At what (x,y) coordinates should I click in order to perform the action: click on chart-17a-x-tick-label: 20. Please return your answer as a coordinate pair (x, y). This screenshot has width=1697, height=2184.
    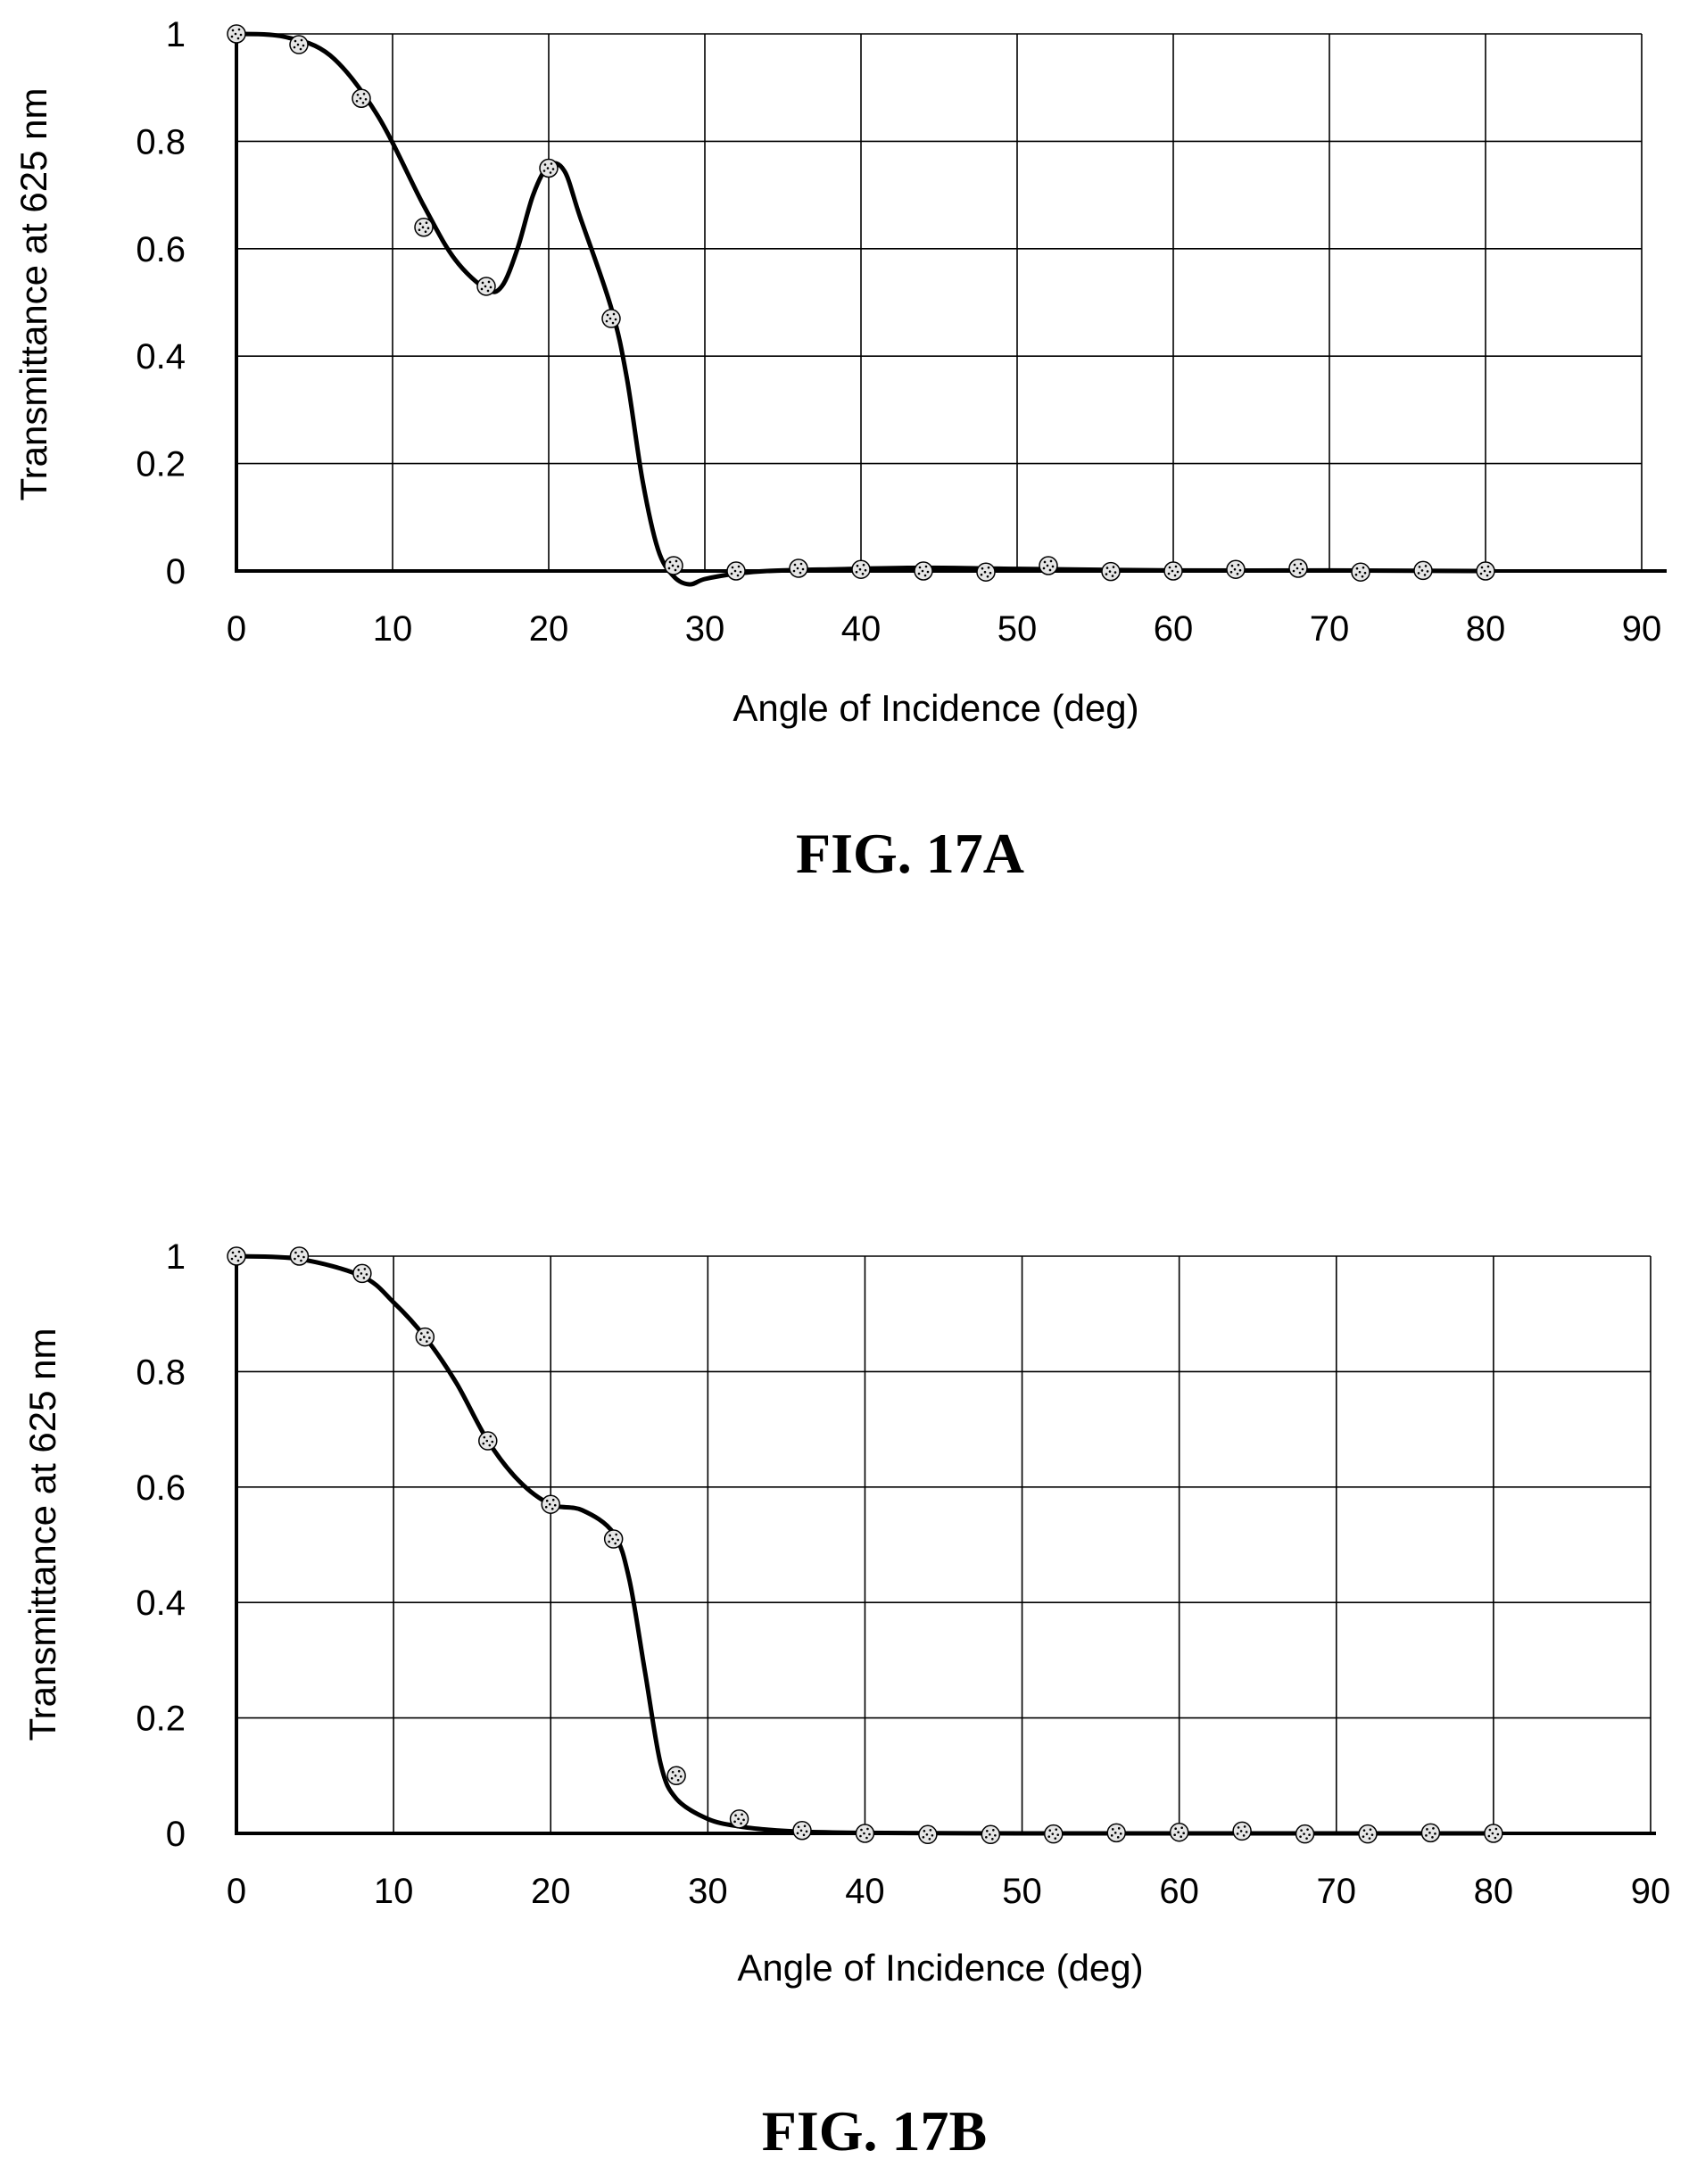
    Looking at the image, I should click on (549, 629).